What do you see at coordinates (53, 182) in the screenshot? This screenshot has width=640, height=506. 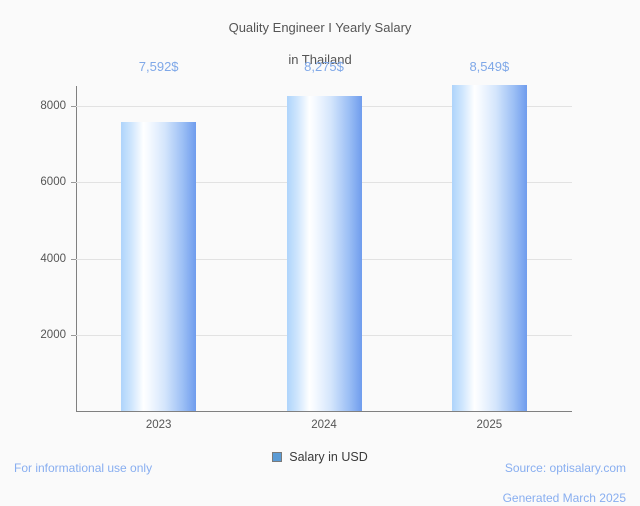 I see `y-axis-tick-label: 6000` at bounding box center [53, 182].